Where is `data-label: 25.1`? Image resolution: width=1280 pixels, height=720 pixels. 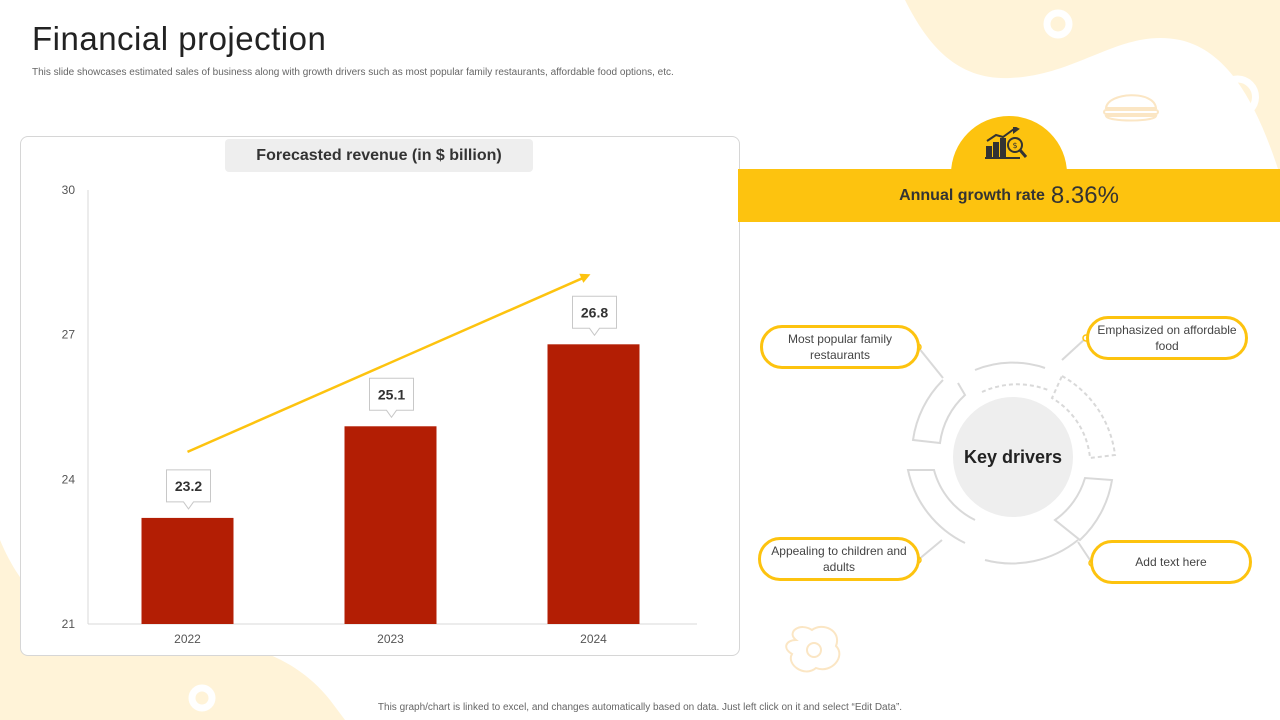
data-label: 25.1 is located at coordinates (391, 394).